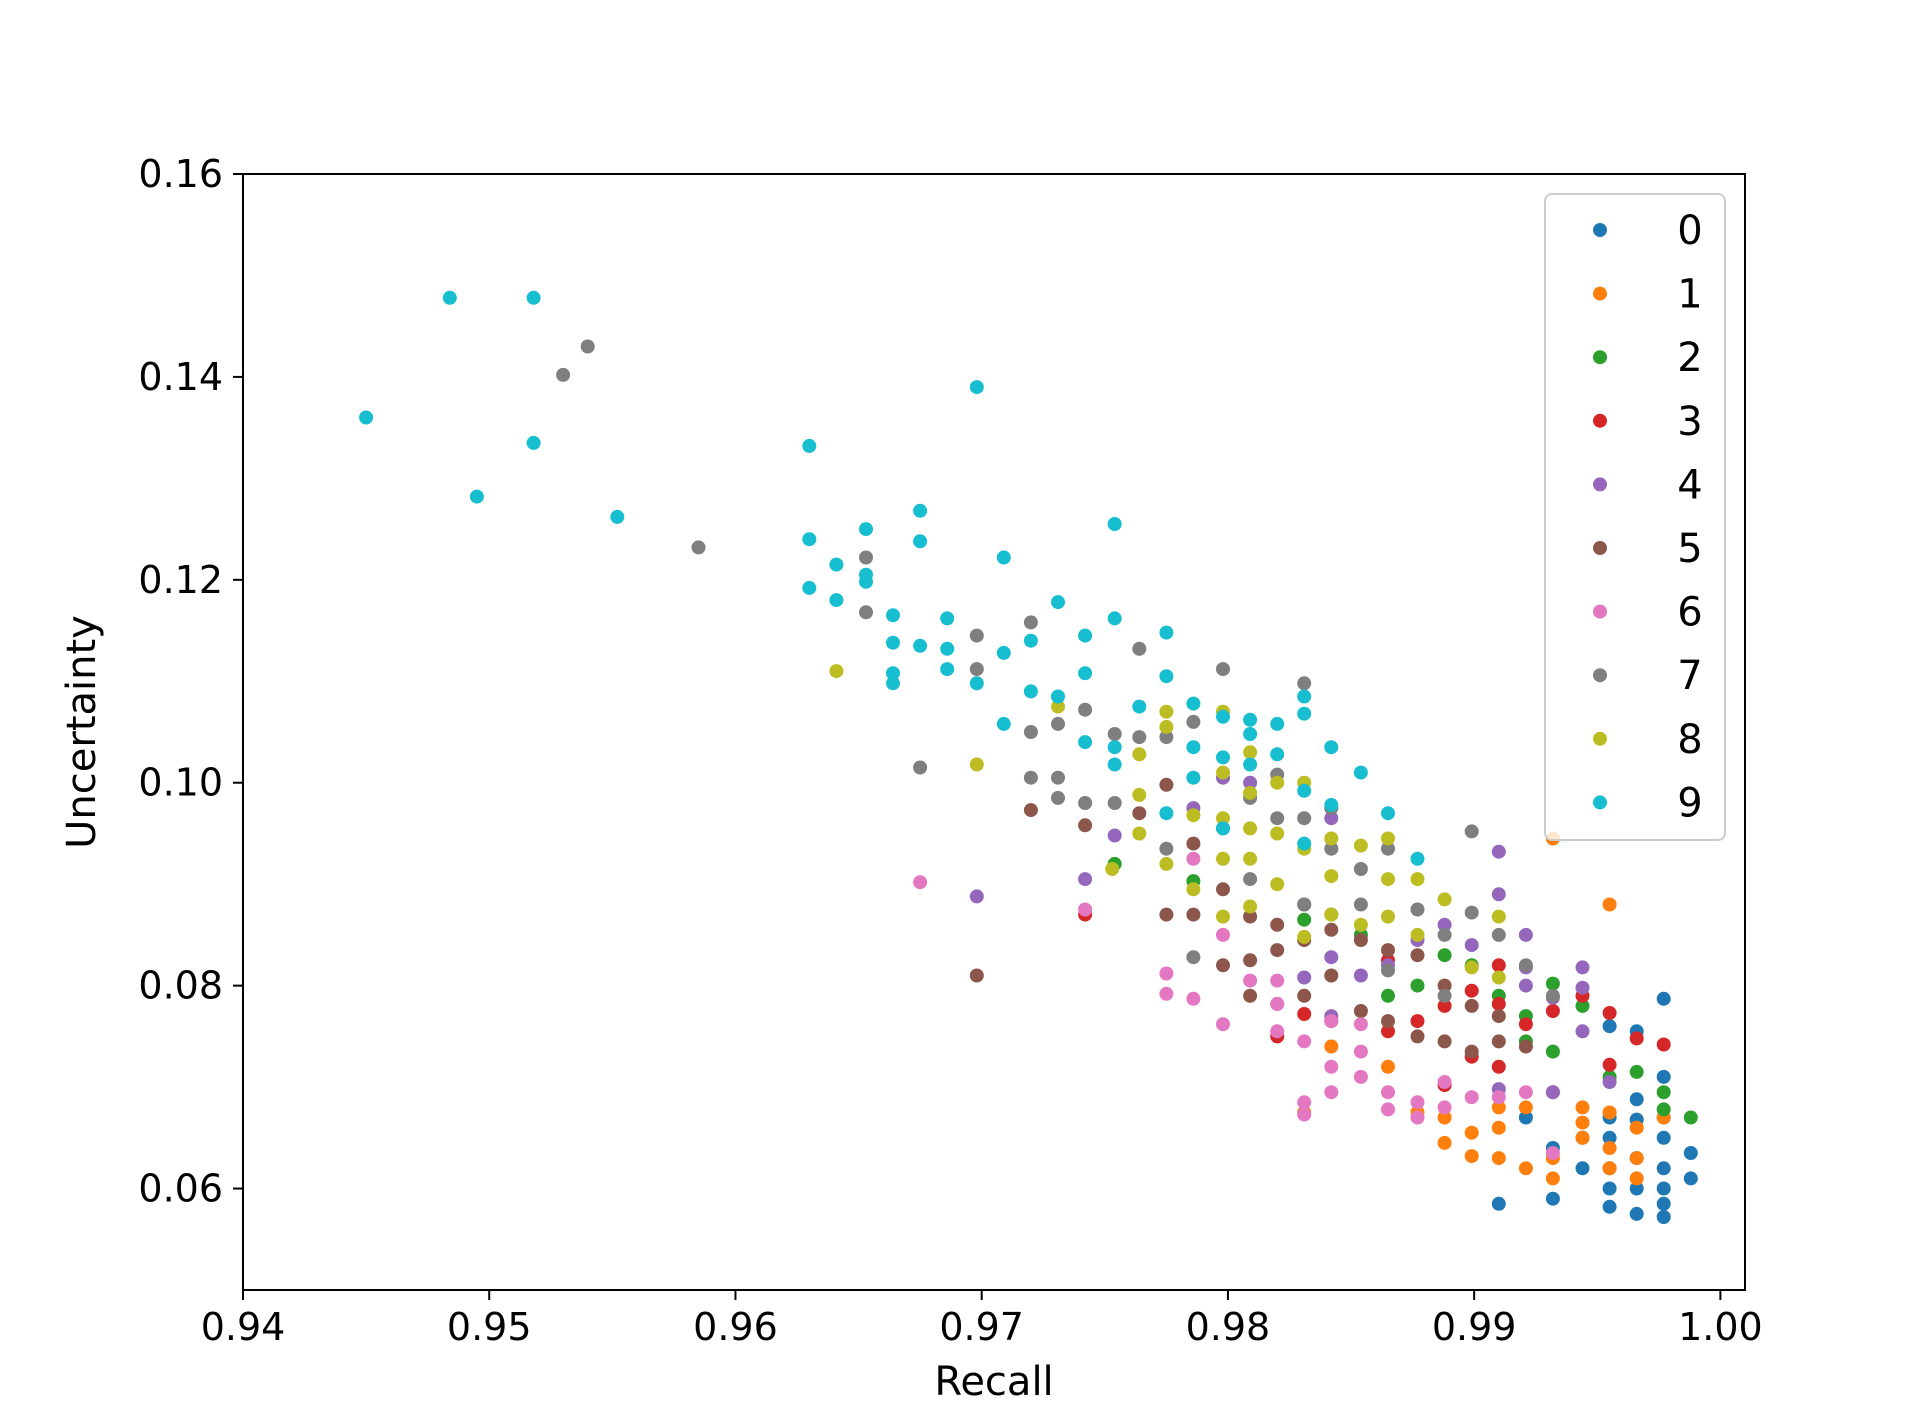 The image size is (1918, 1416). Describe the element at coordinates (1689, 485) in the screenshot. I see `legend-label: 4` at that location.